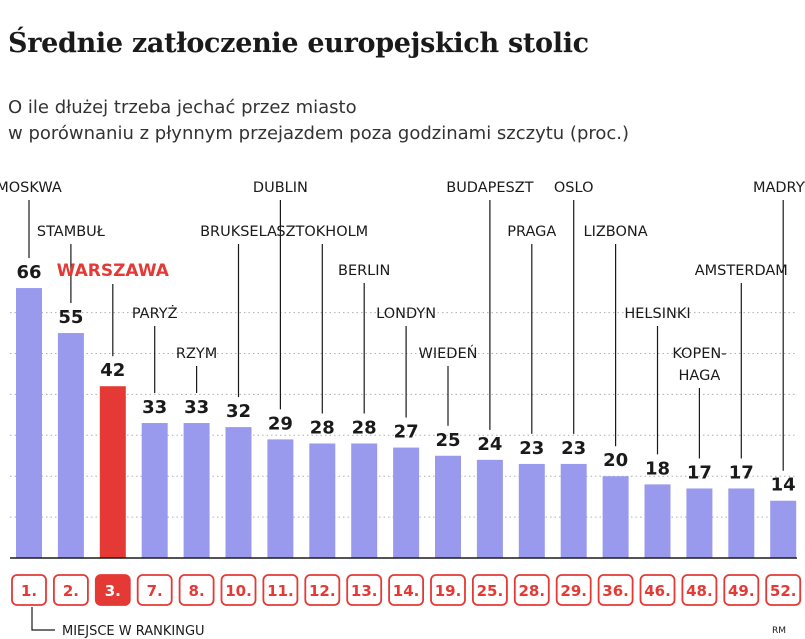  What do you see at coordinates (28, 272) in the screenshot?
I see `value-label: 66` at bounding box center [28, 272].